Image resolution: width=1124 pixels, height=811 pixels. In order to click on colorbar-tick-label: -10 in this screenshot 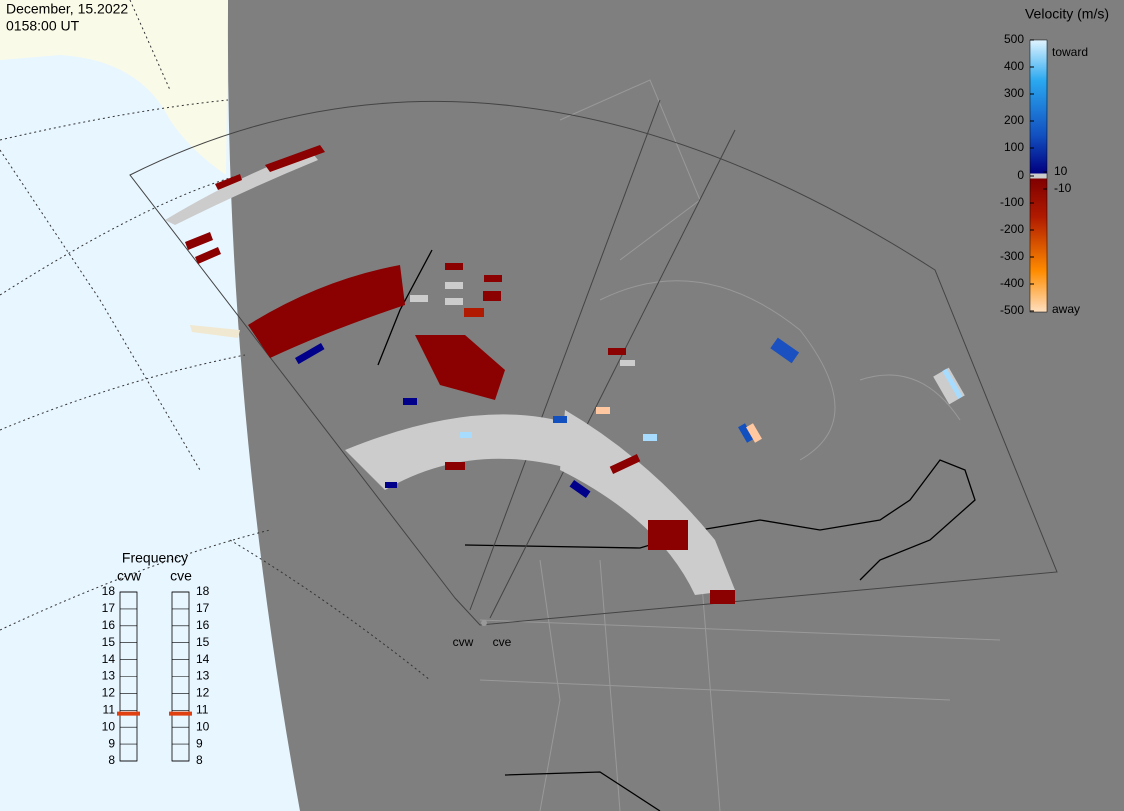, I will do `click(1063, 188)`.